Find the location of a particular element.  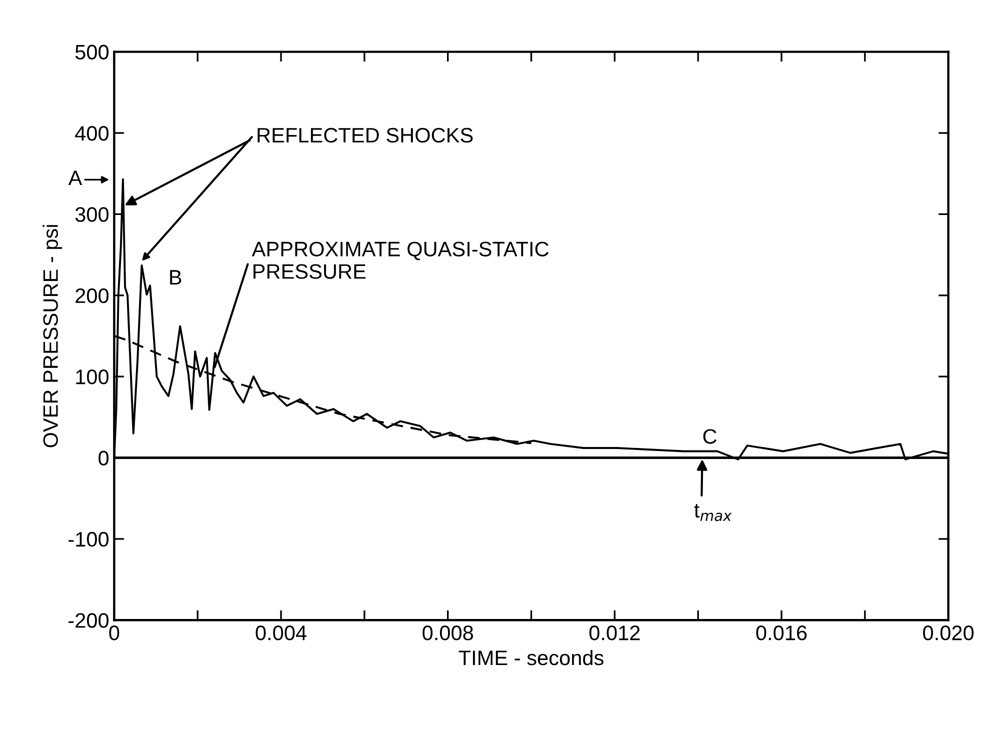

x-tick-label: 0 is located at coordinates (114, 633).